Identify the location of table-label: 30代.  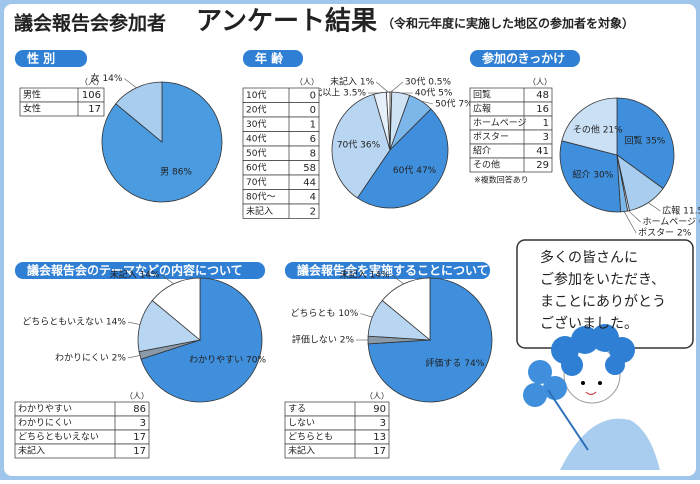
(256, 124).